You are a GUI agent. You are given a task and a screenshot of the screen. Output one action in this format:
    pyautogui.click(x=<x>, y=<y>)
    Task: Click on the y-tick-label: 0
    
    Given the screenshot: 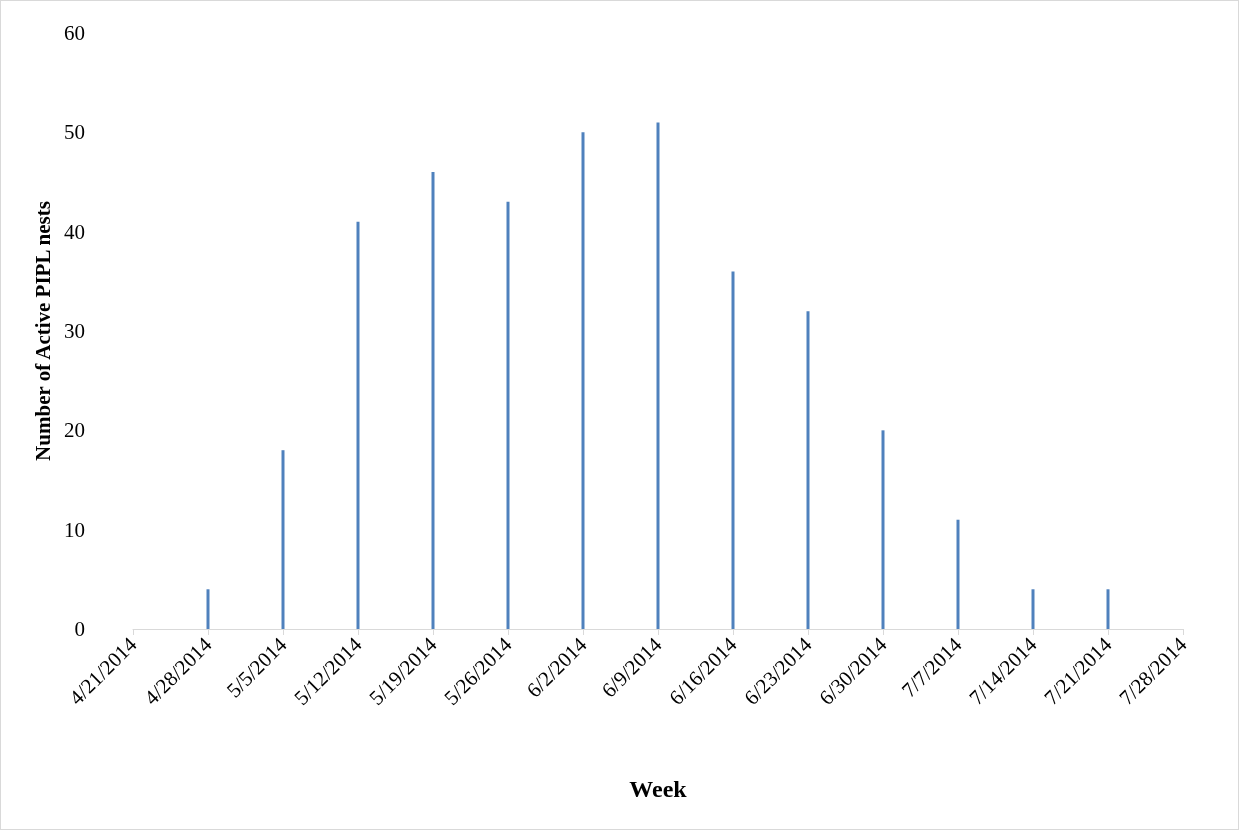 What is the action you would take?
    pyautogui.click(x=79, y=629)
    